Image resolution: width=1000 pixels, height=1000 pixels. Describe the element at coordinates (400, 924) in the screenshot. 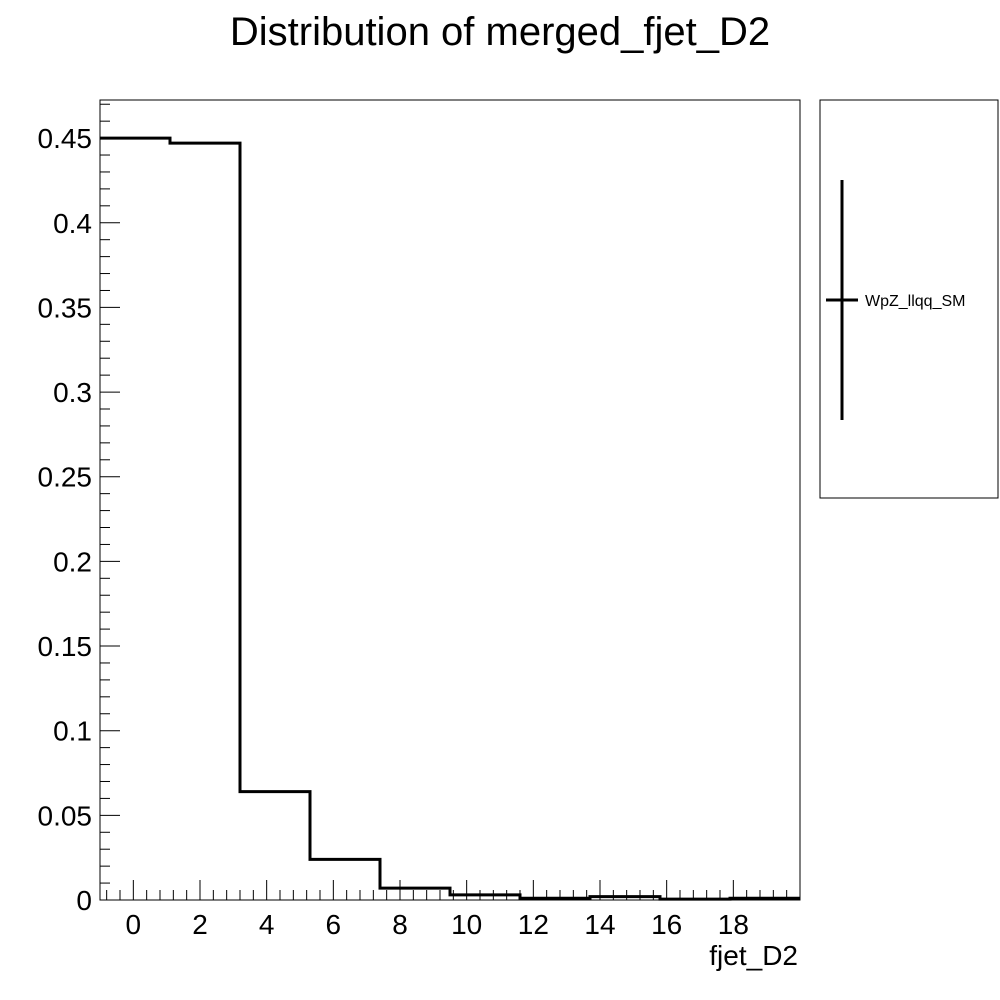

I see `x-tick-label: 8` at that location.